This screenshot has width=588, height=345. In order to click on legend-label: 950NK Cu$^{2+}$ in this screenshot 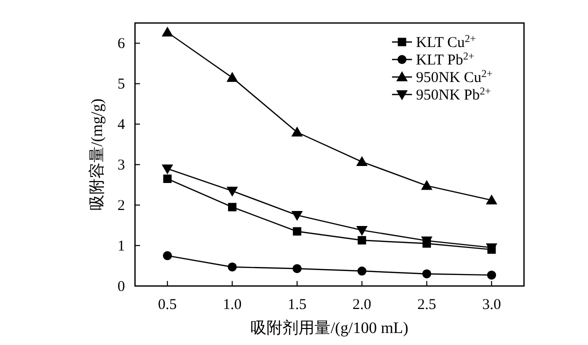, I will do `click(454, 77)`.